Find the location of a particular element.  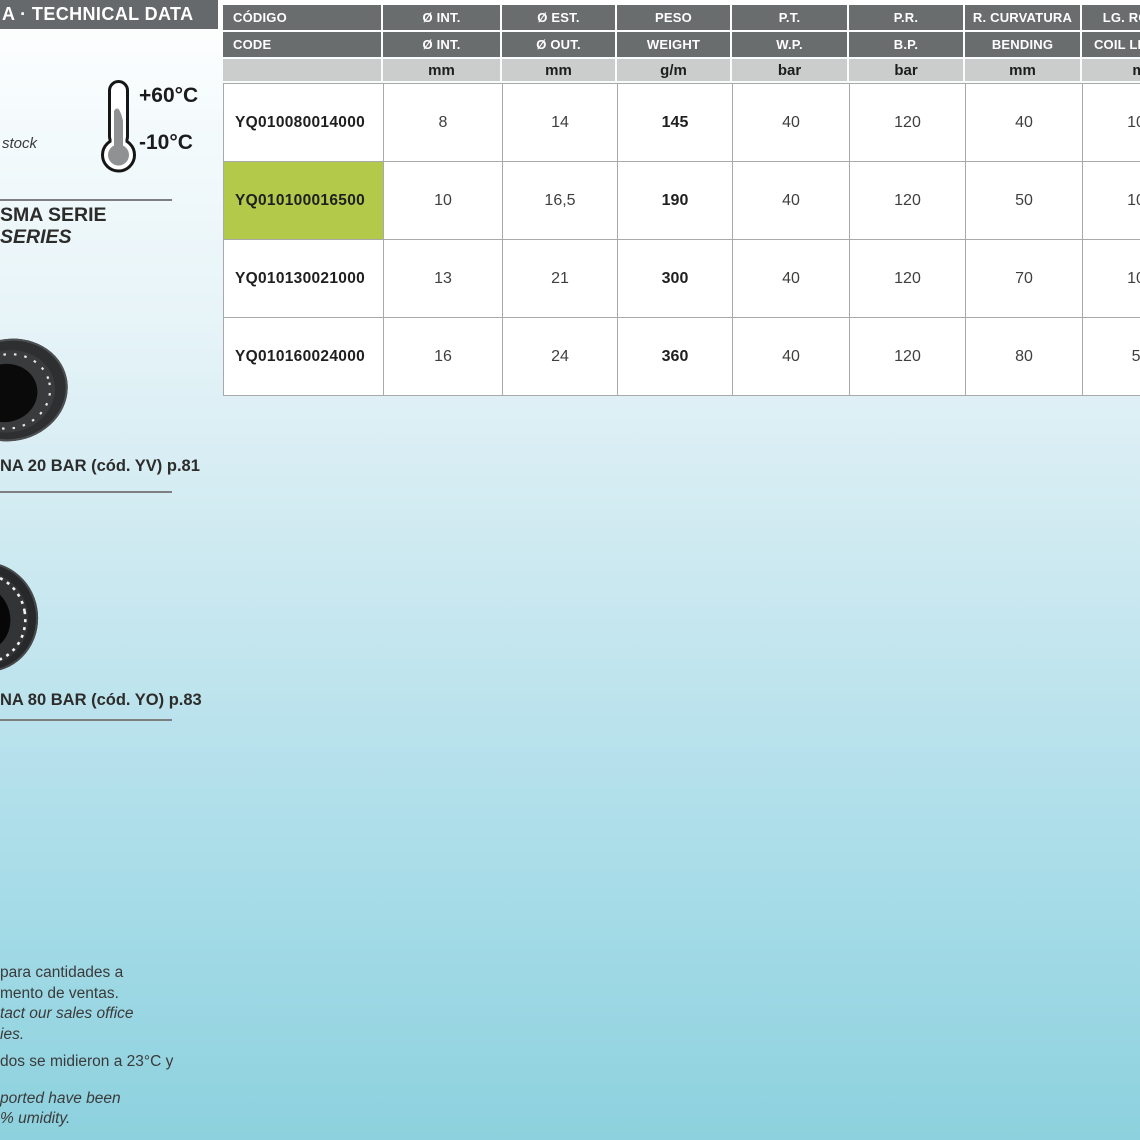

product-code-cell: YQ010160024000 is located at coordinates (304, 357).